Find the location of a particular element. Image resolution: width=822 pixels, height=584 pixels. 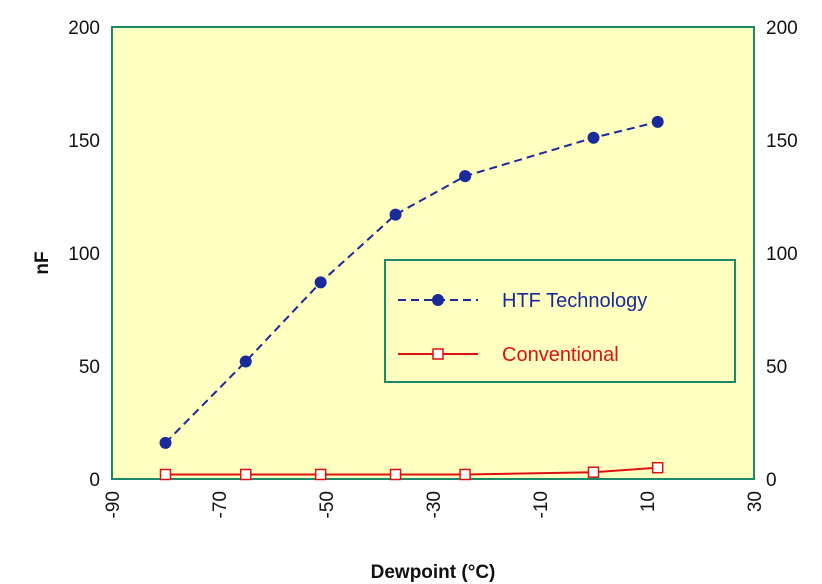

x-axis-title: Dewpoint (°C) is located at coordinates (433, 572).